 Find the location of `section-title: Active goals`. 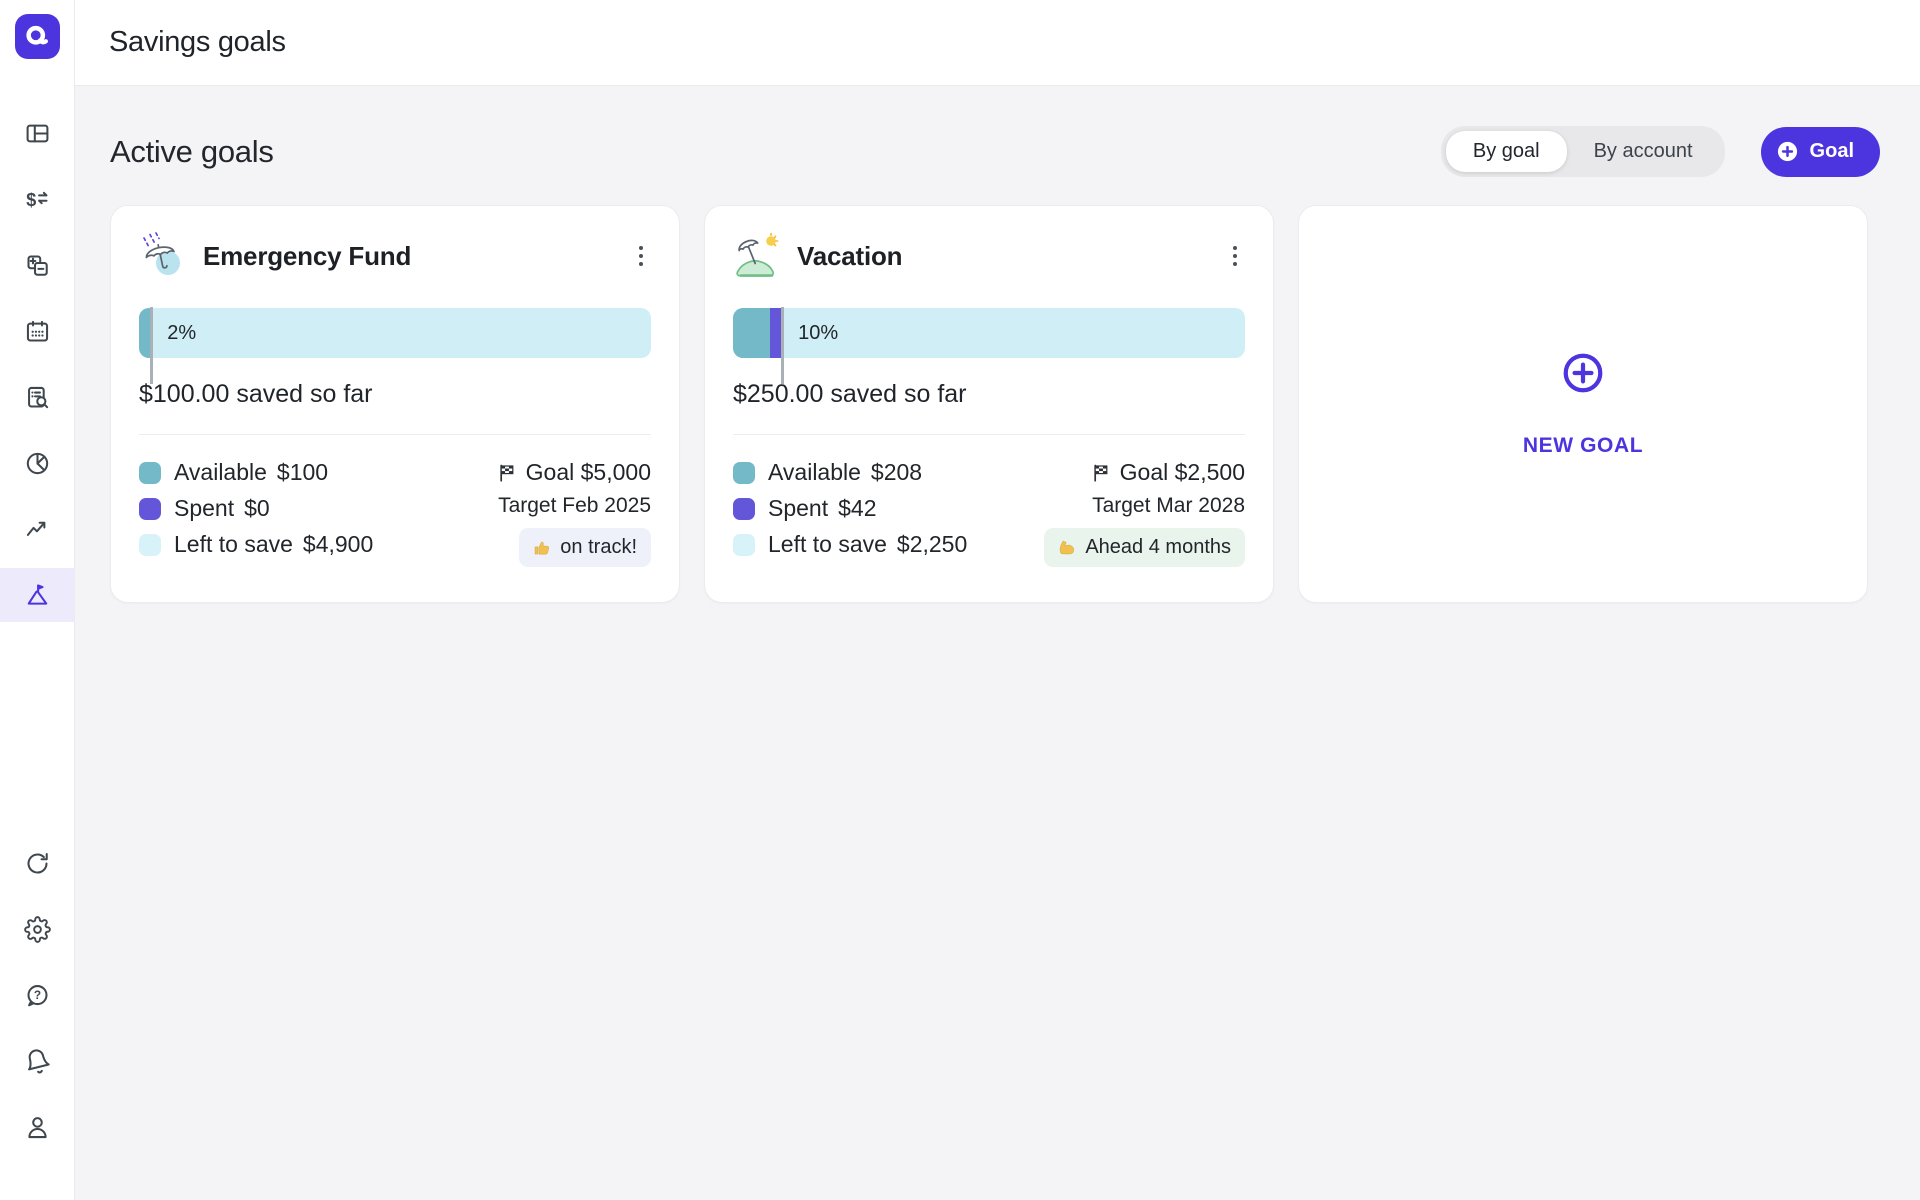

section-title: Active goals is located at coordinates (192, 151).